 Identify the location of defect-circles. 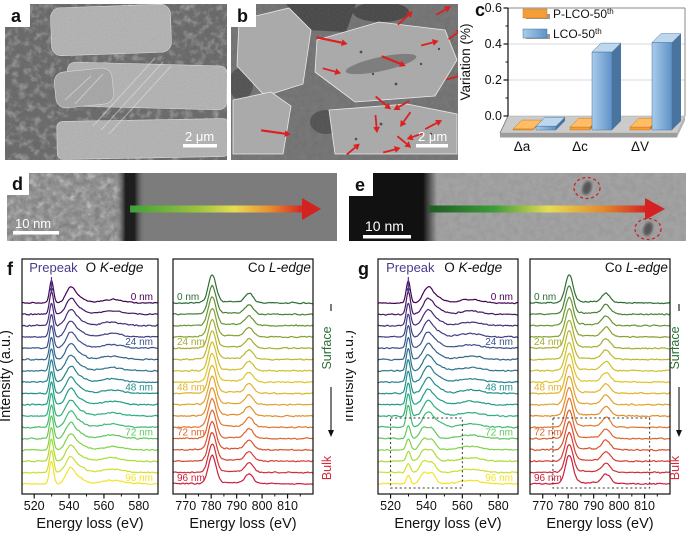
(617, 208).